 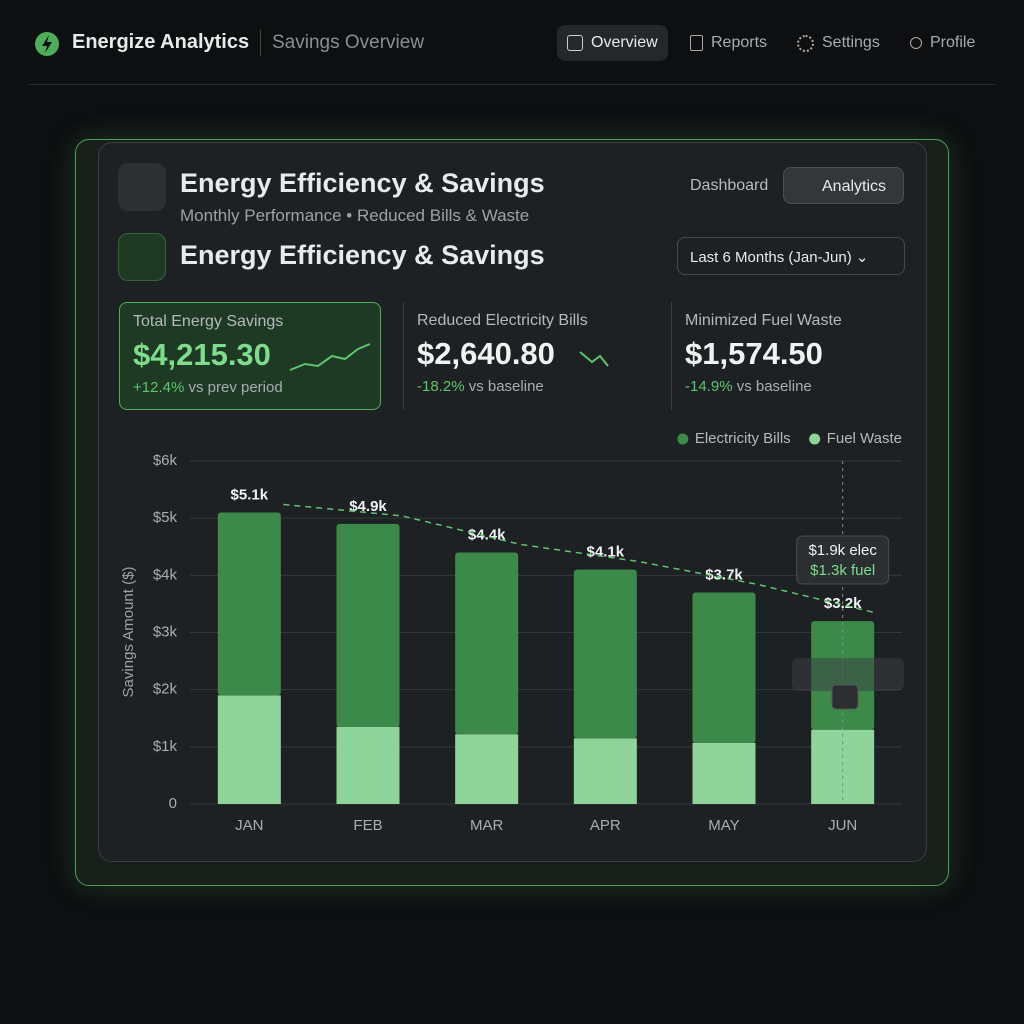 I want to click on nav-label: Reports, so click(x=739, y=42).